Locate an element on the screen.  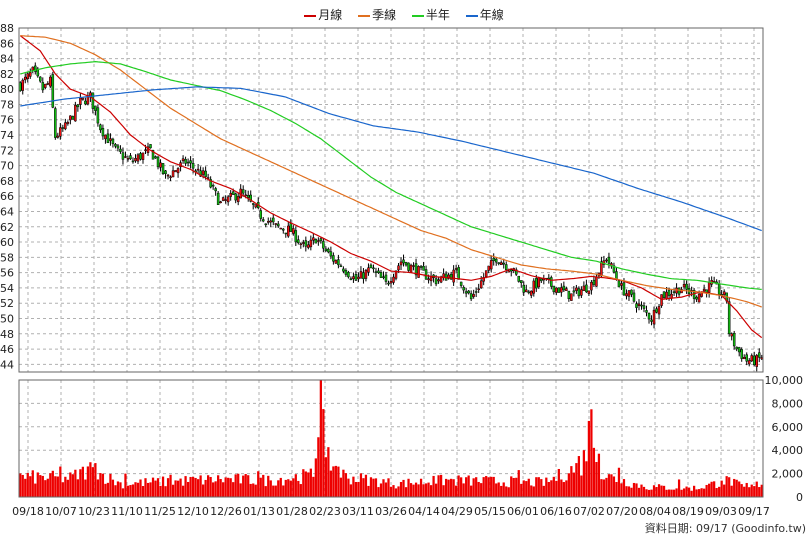
volume-axis: 0 2,000 4,000 6,000 8,000 10,000 is located at coordinates (784, 439).